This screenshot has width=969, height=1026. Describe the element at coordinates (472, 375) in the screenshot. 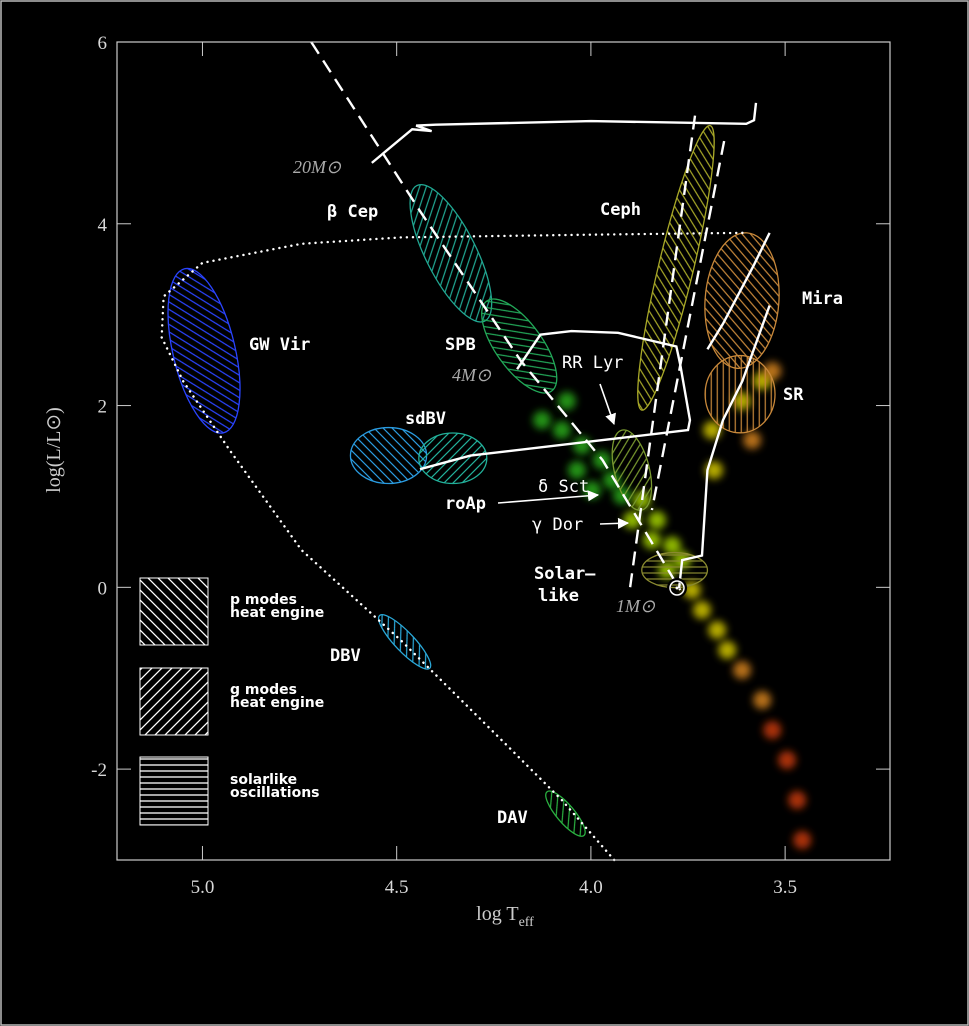

I see `mass-label: 4M⊙` at that location.